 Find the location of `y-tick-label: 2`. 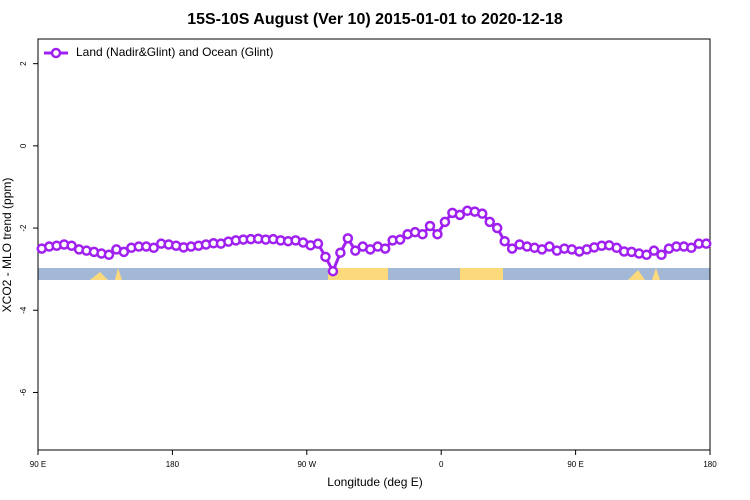

y-tick-label: 2 is located at coordinates (23, 63).